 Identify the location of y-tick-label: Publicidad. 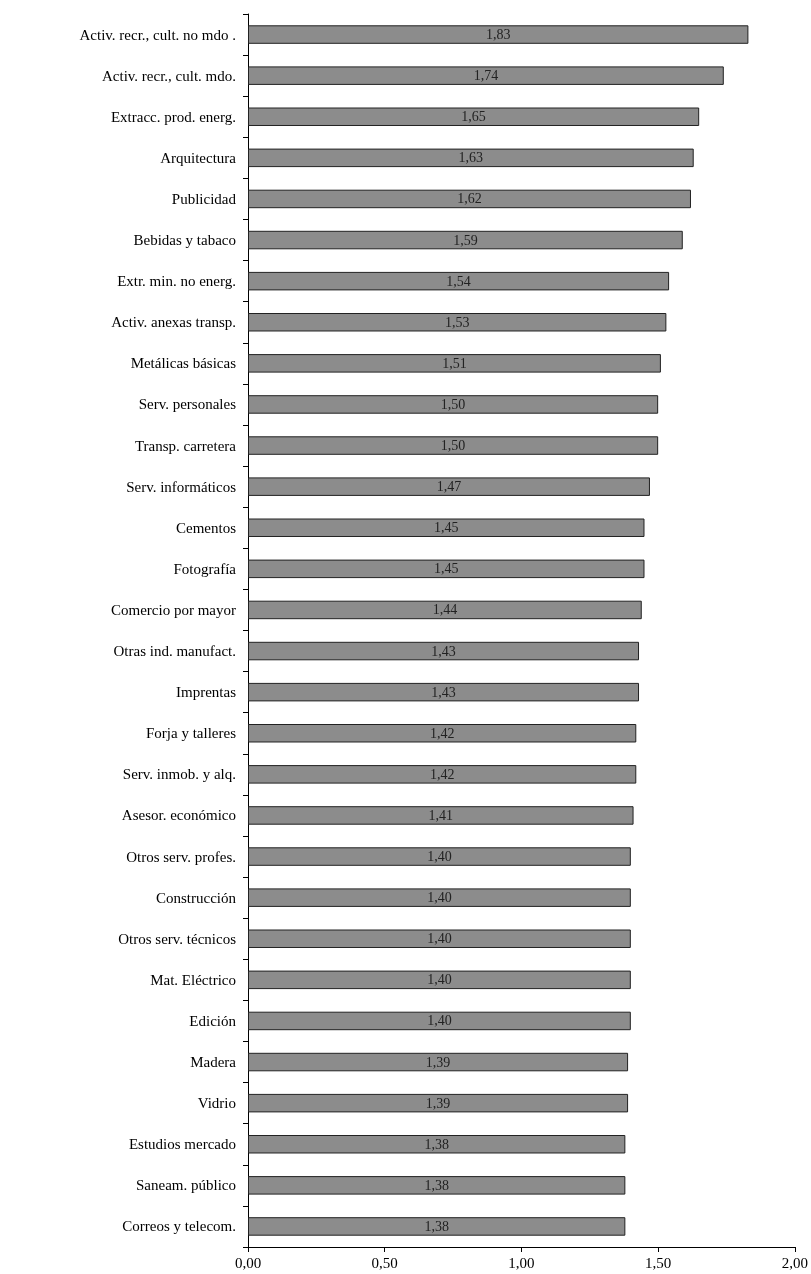
(204, 198).